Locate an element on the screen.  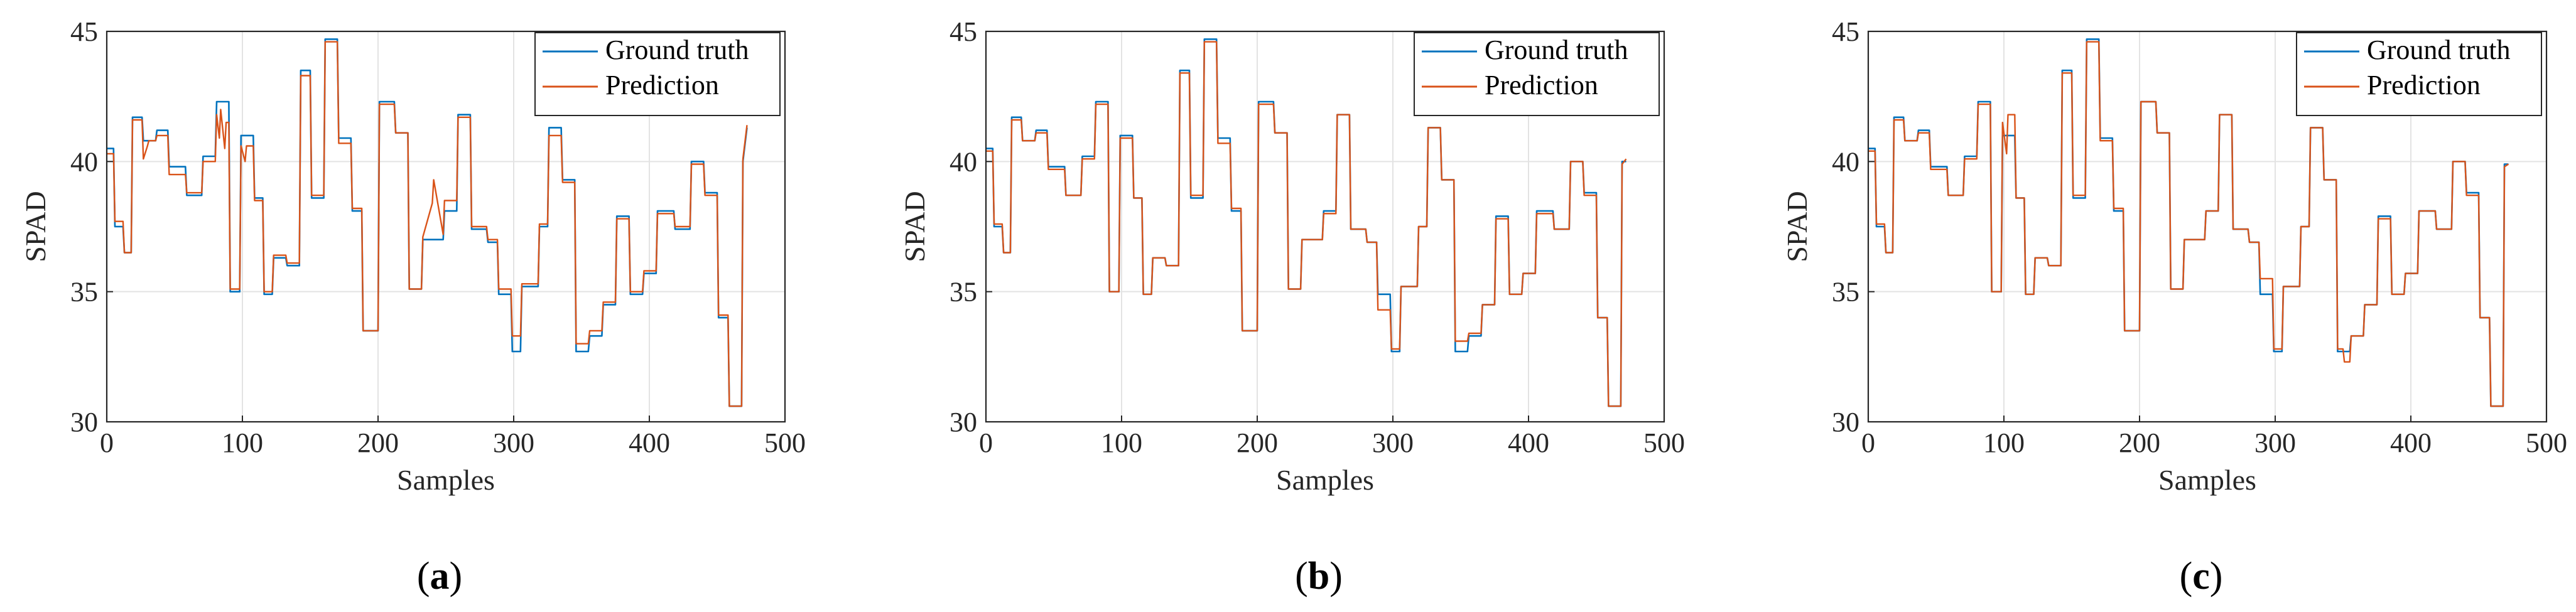
panel-caption: (b) is located at coordinates (1319, 576).